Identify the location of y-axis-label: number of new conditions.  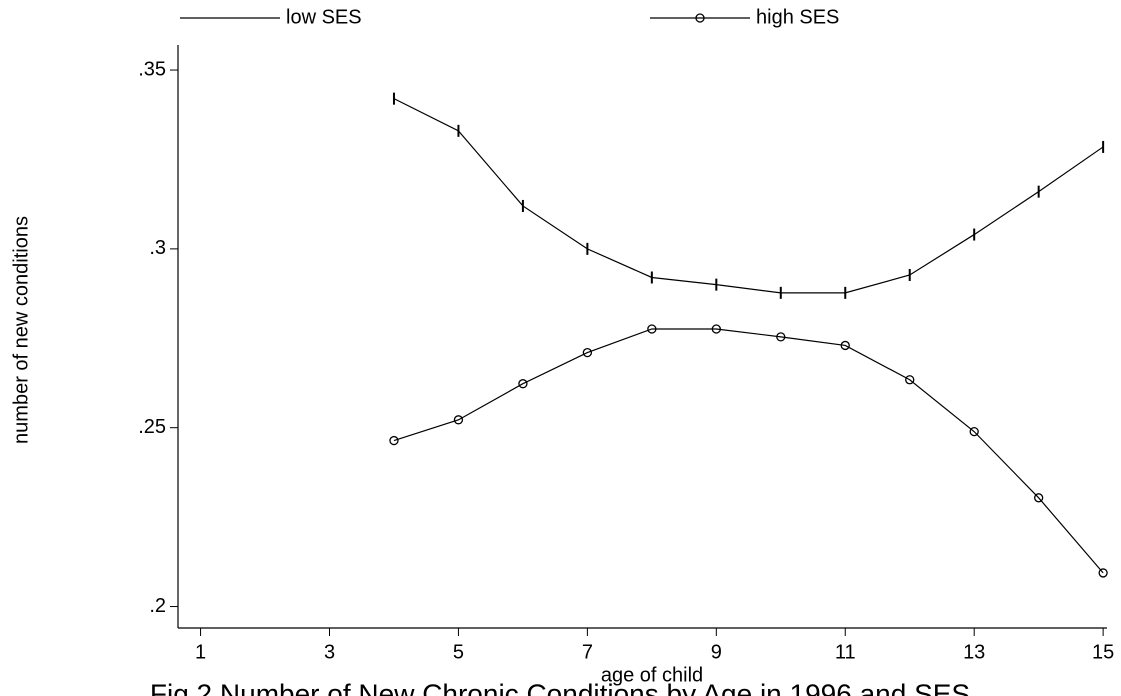
(21, 330).